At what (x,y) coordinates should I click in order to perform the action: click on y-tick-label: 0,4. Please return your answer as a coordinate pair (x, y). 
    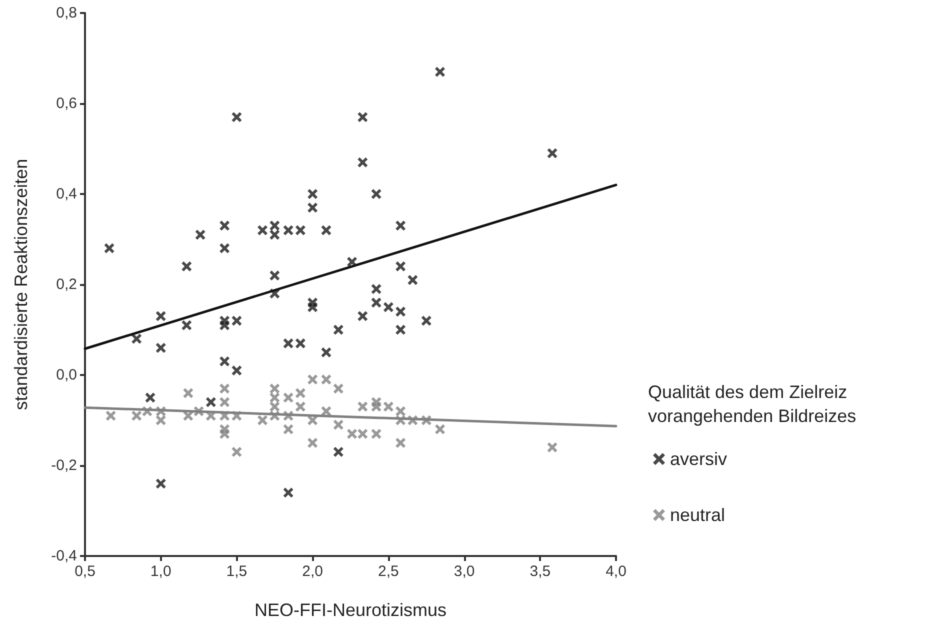
    Looking at the image, I should click on (66, 194).